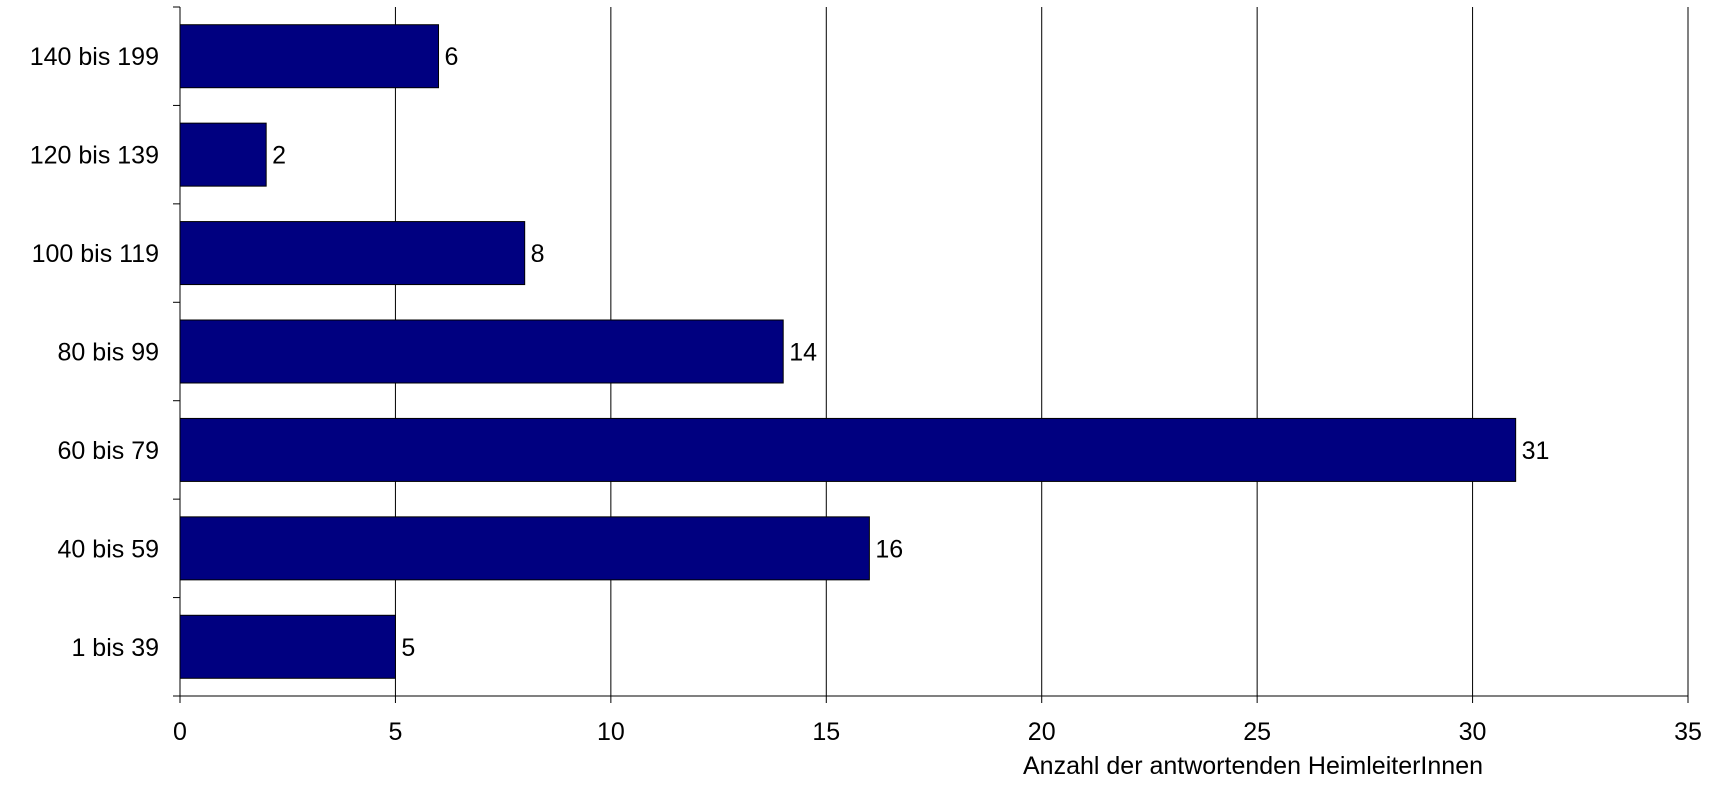 This screenshot has height=785, width=1715. Describe the element at coordinates (538, 254) in the screenshot. I see `data-label-2: 8` at that location.